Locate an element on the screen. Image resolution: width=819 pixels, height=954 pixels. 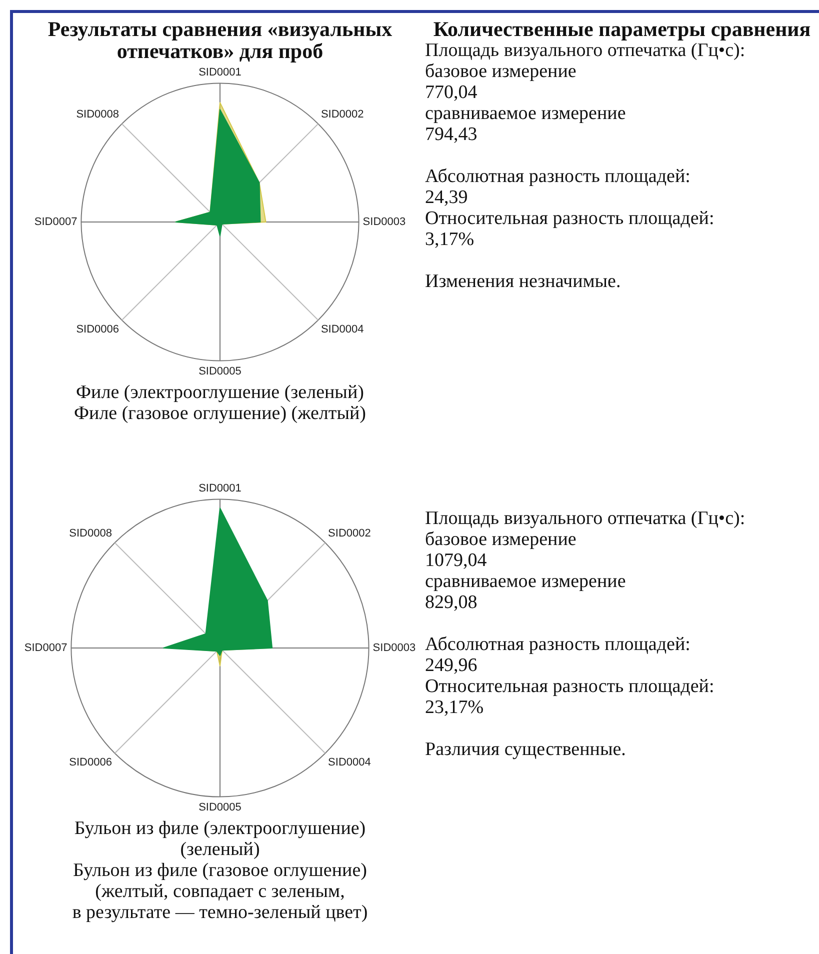
text: Бульон из филе (электрооглушение) (зеленый) is located at coordinates (220, 839).